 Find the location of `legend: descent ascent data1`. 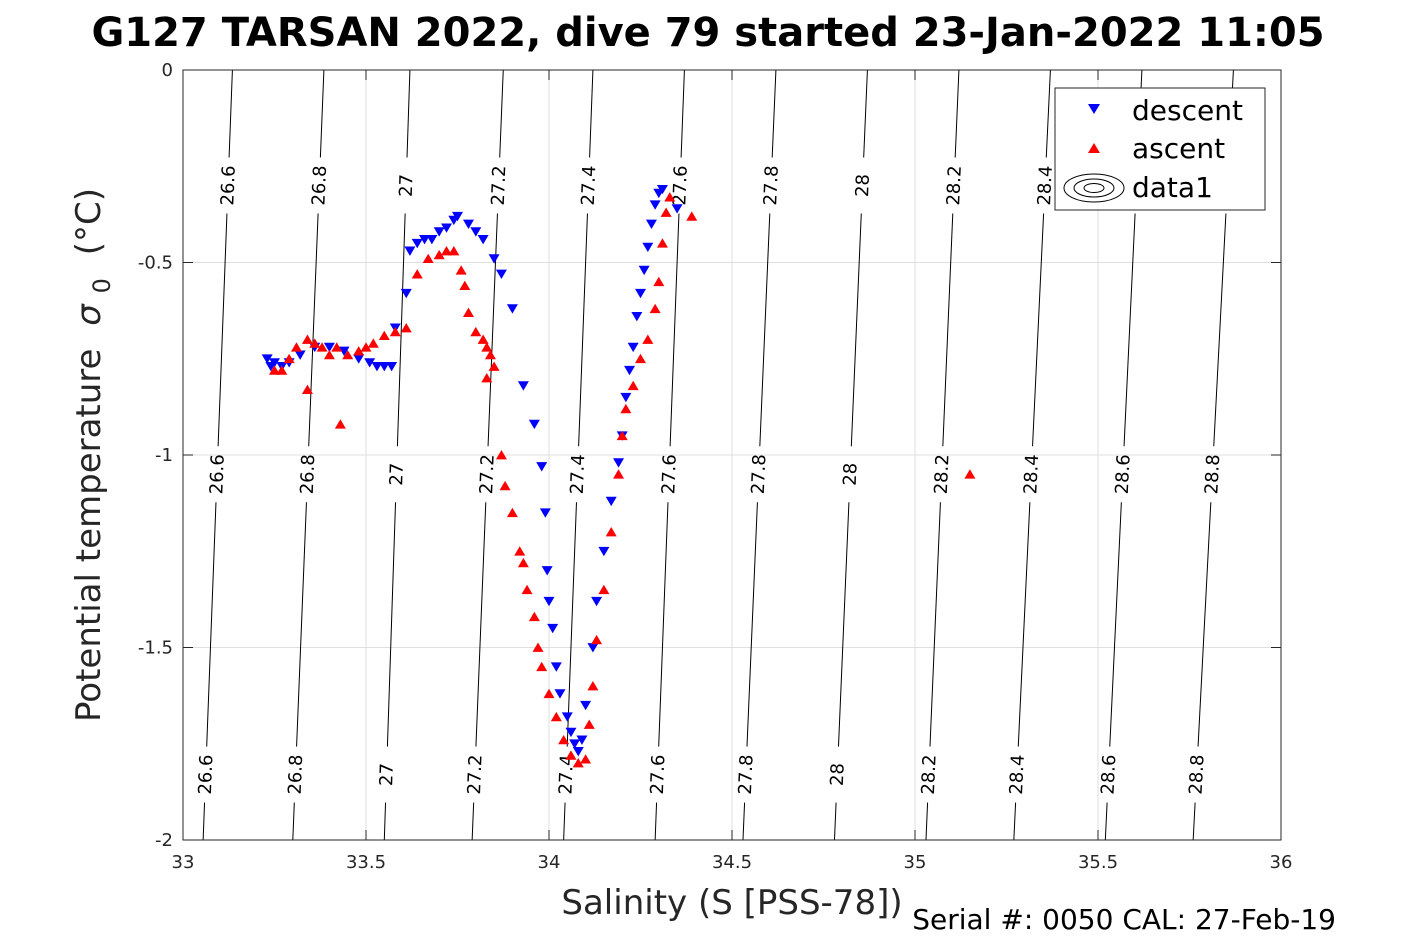

legend: descent ascent data1 is located at coordinates (1160, 149).